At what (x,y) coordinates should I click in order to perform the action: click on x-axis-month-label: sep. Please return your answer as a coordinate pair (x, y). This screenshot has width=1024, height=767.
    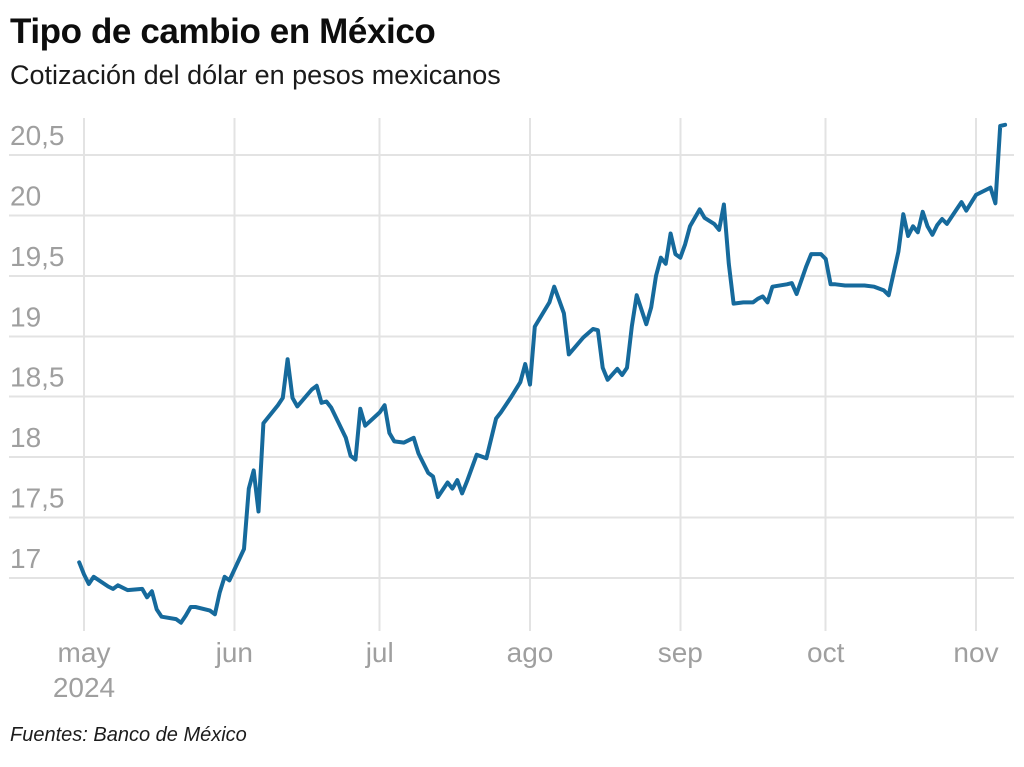
    Looking at the image, I should click on (680, 652).